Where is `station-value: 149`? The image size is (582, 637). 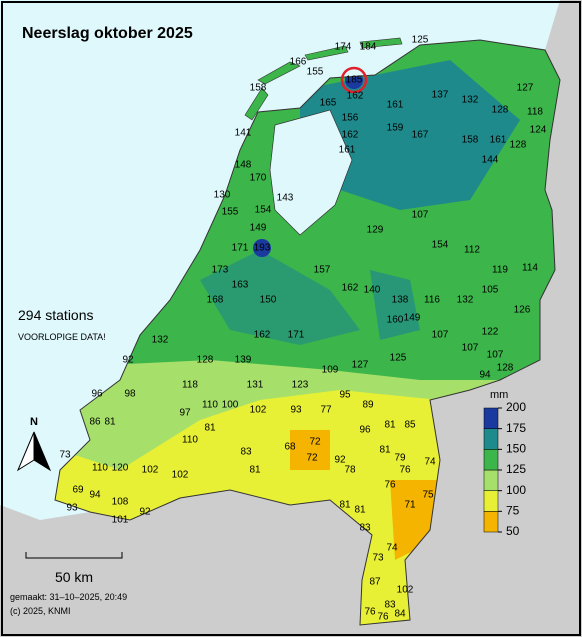 station-value: 149 is located at coordinates (412, 318).